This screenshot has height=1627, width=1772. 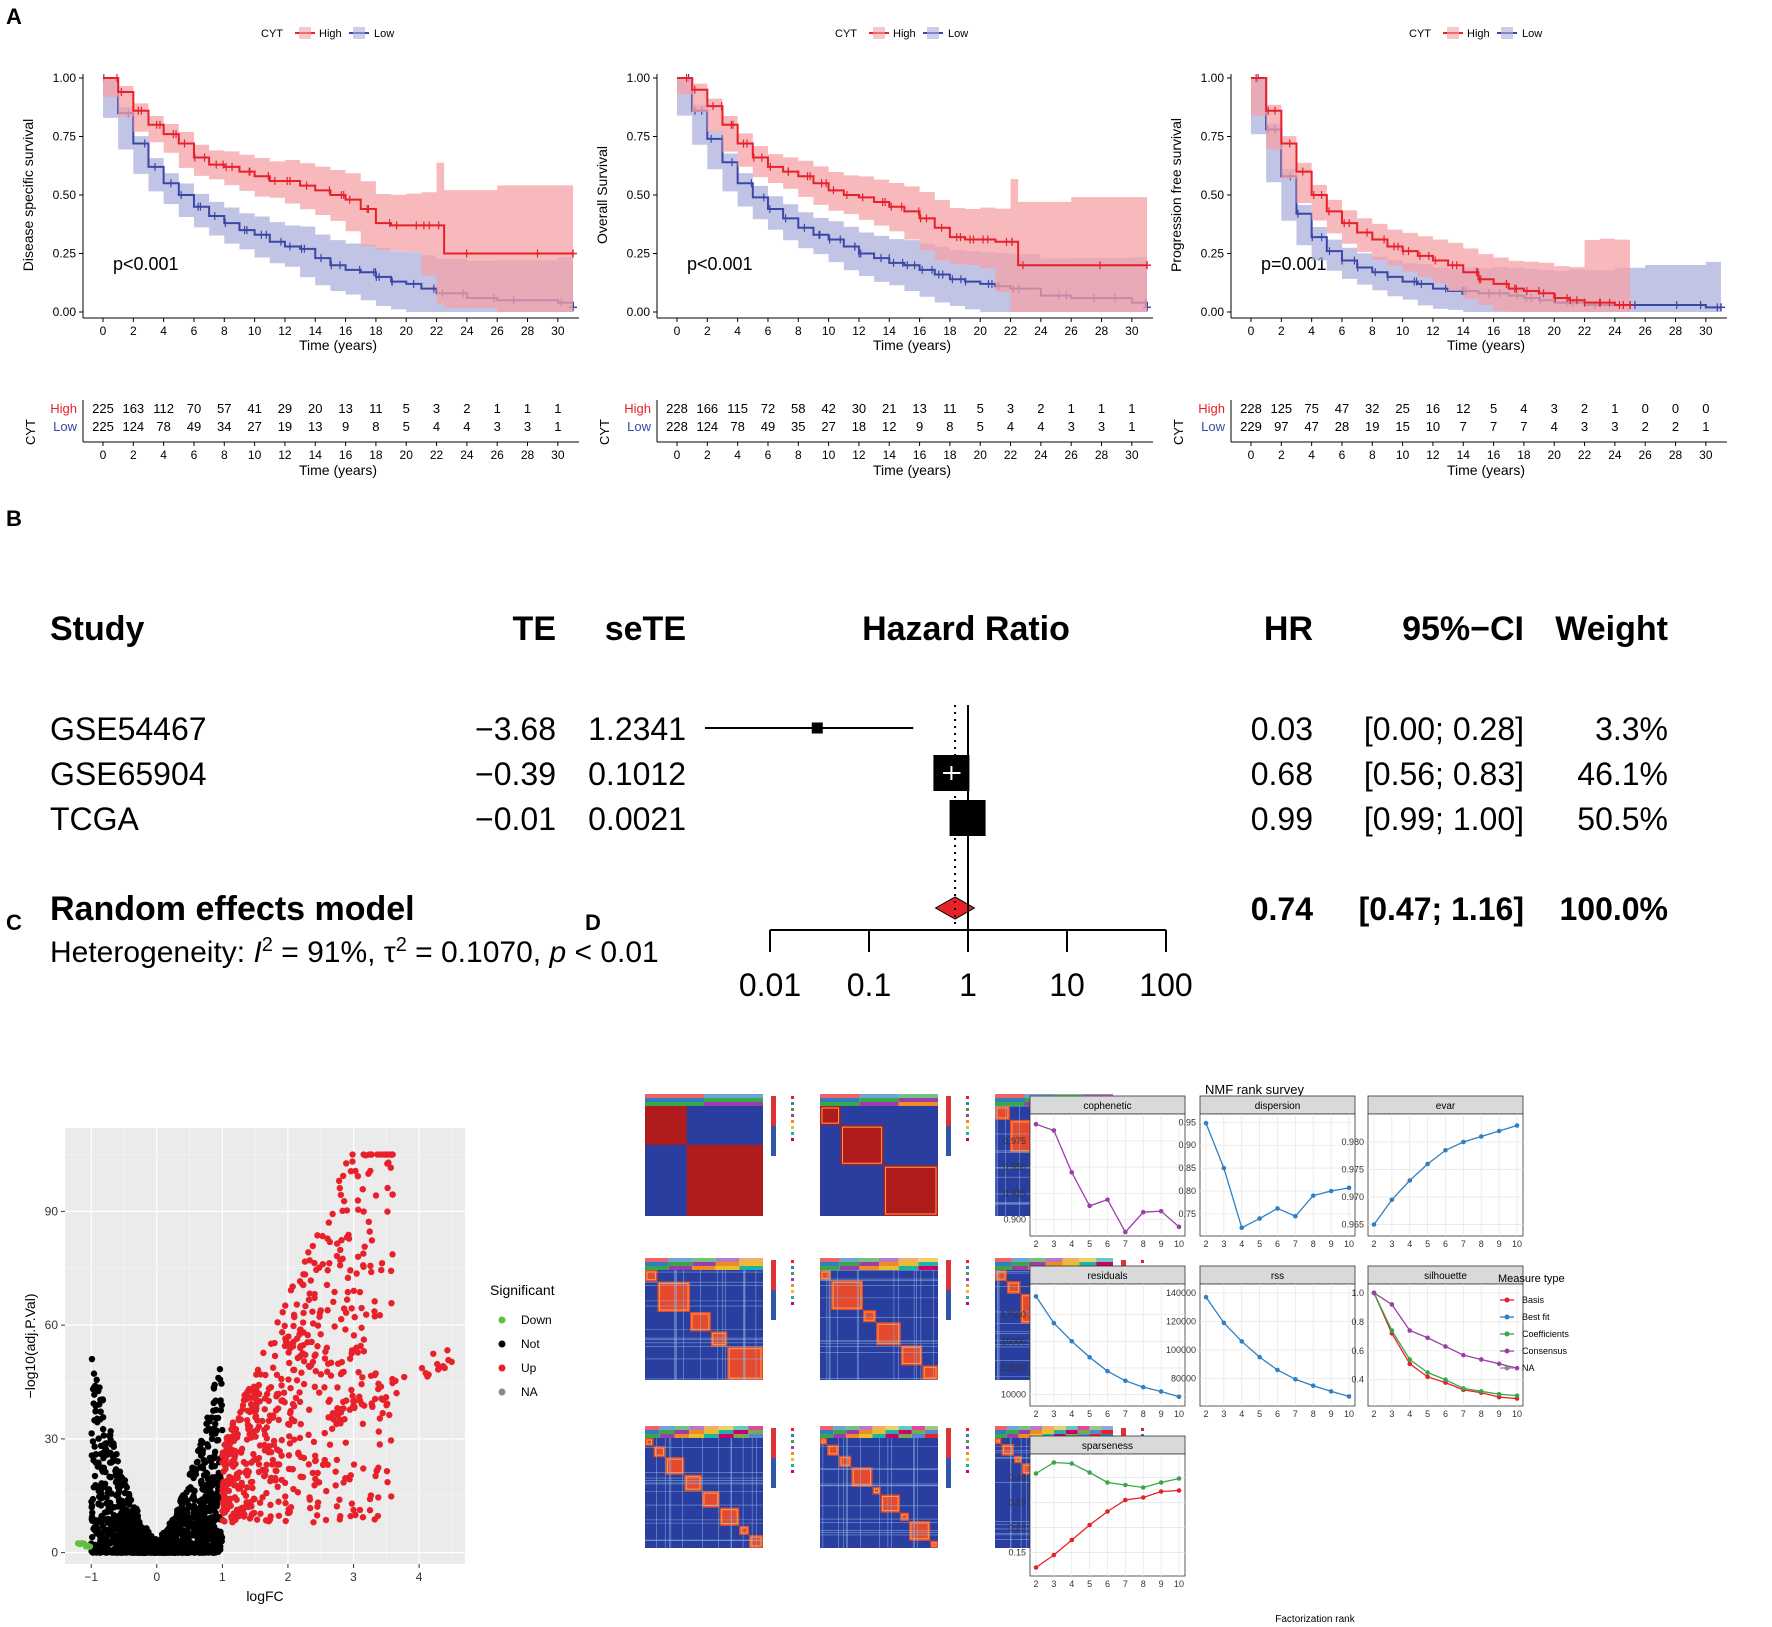 I want to click on risk-high: 5, so click(x=1493, y=408).